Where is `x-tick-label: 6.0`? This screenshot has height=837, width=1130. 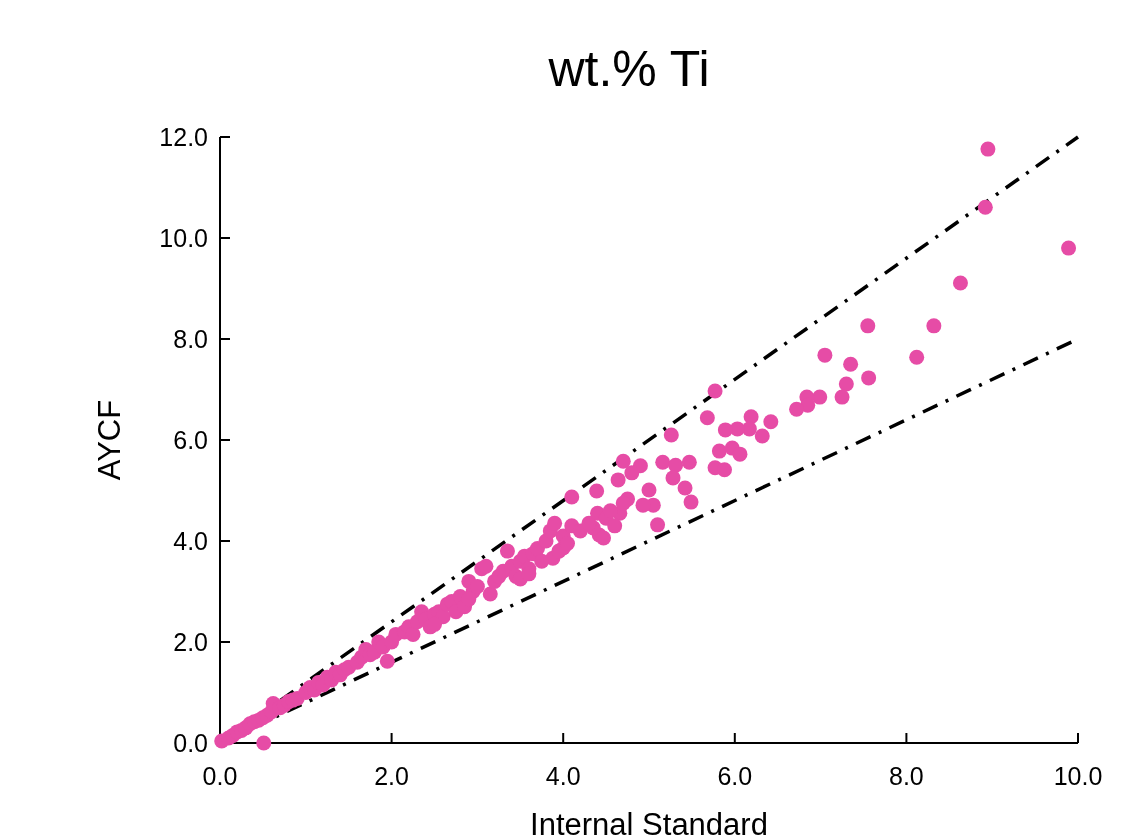
x-tick-label: 6.0 is located at coordinates (735, 776).